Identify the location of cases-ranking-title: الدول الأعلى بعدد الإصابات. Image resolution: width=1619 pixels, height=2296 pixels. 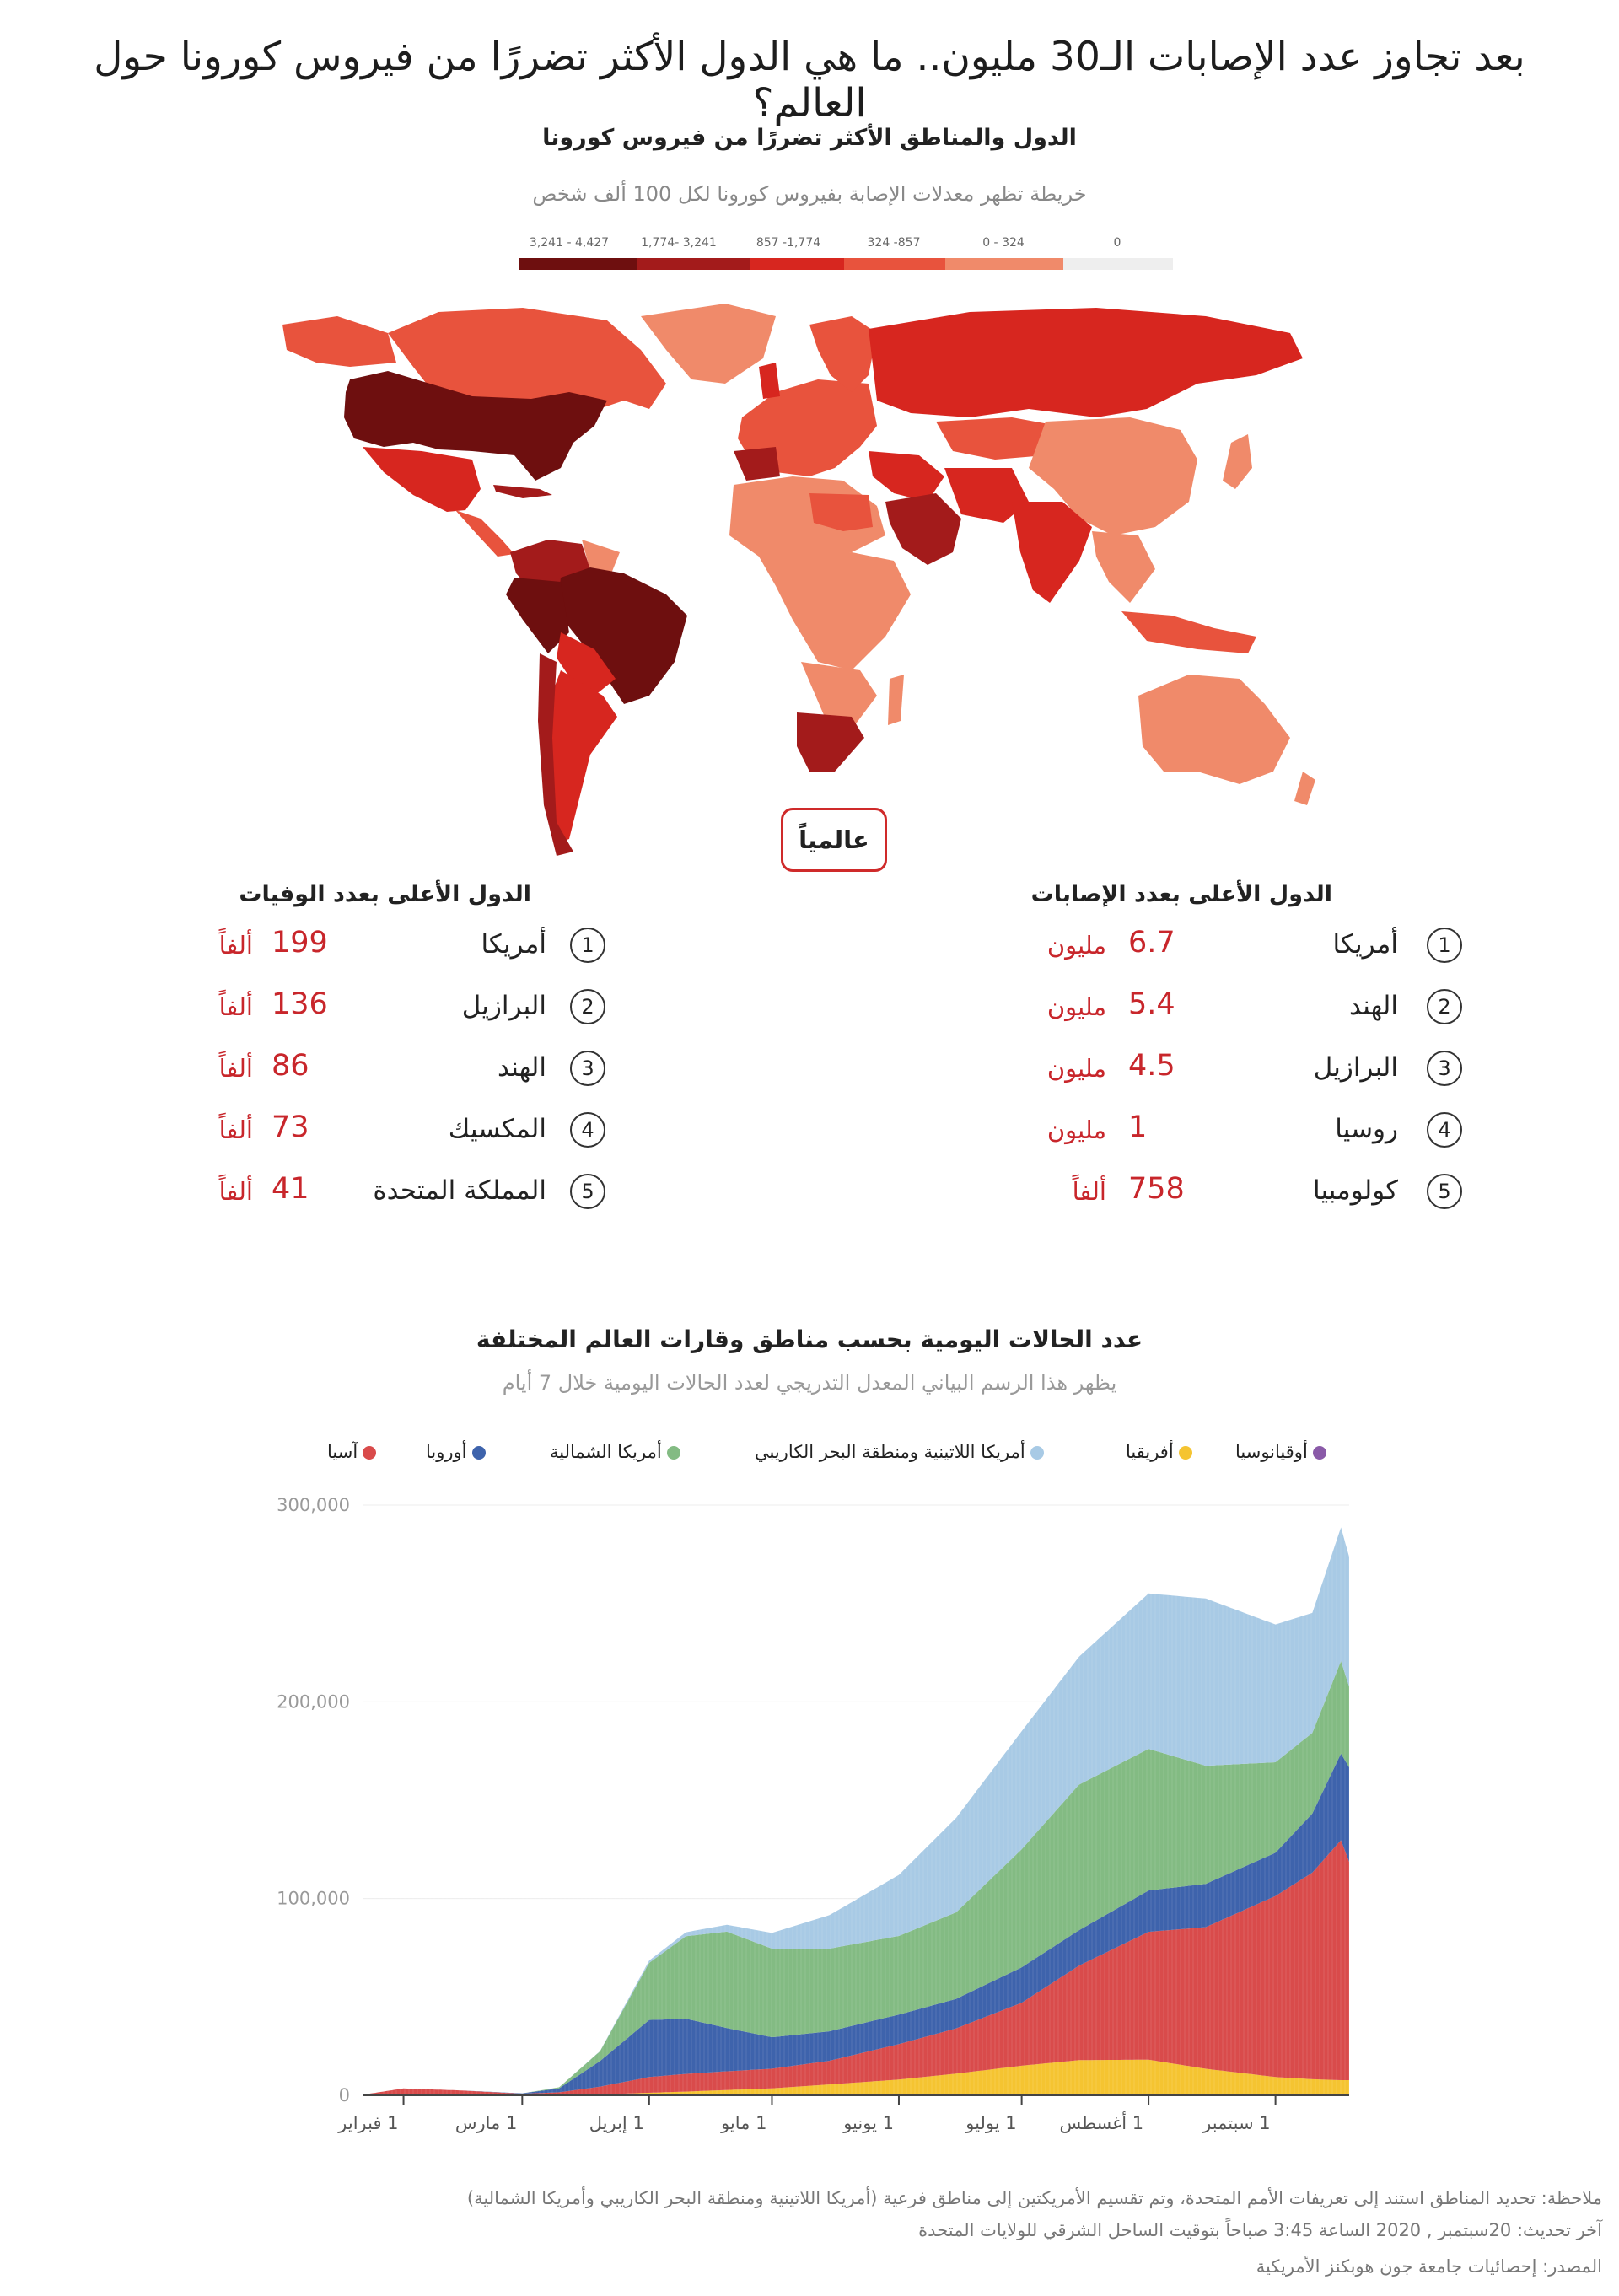
(1181, 894).